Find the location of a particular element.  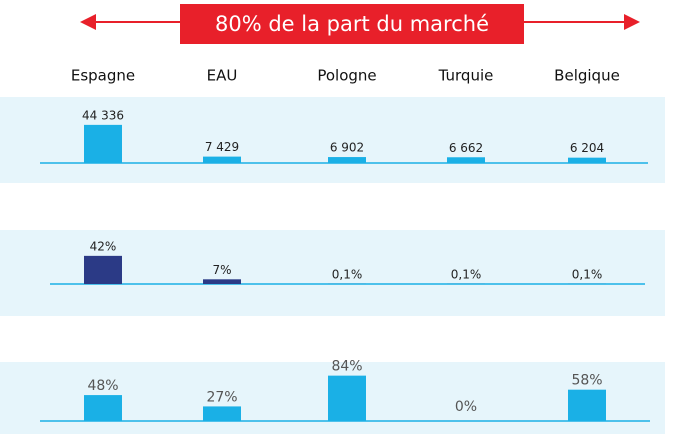

value-label: 0% is located at coordinates (466, 407).